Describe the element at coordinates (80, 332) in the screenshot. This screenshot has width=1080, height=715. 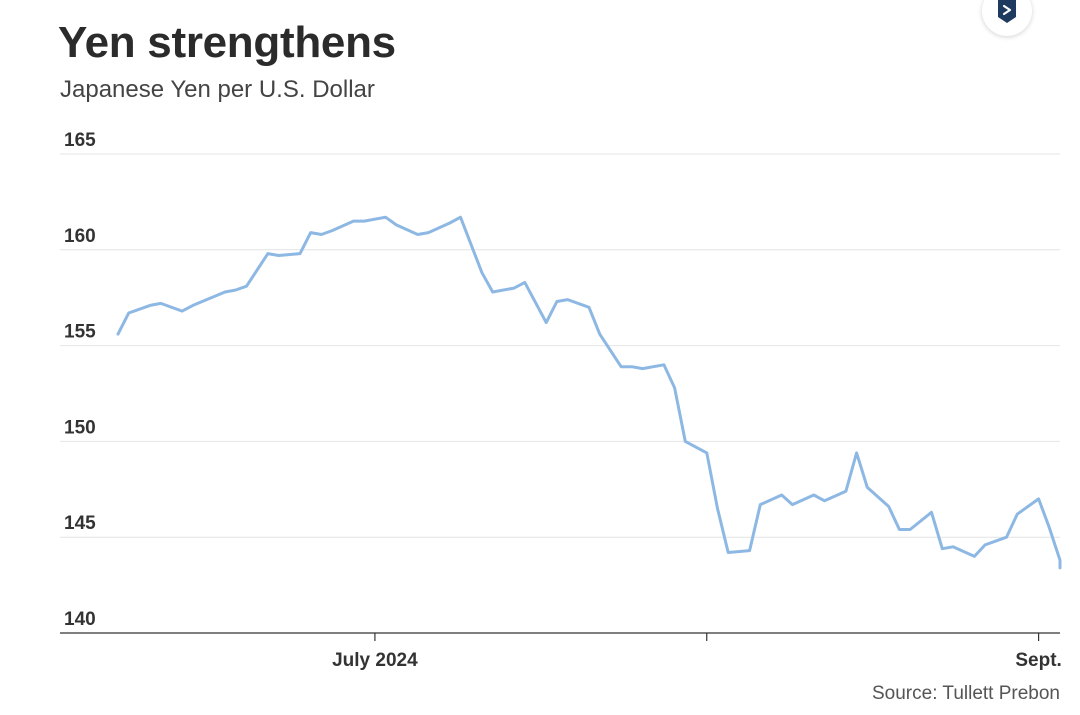
I see `y-tick-label-155: 155` at that location.